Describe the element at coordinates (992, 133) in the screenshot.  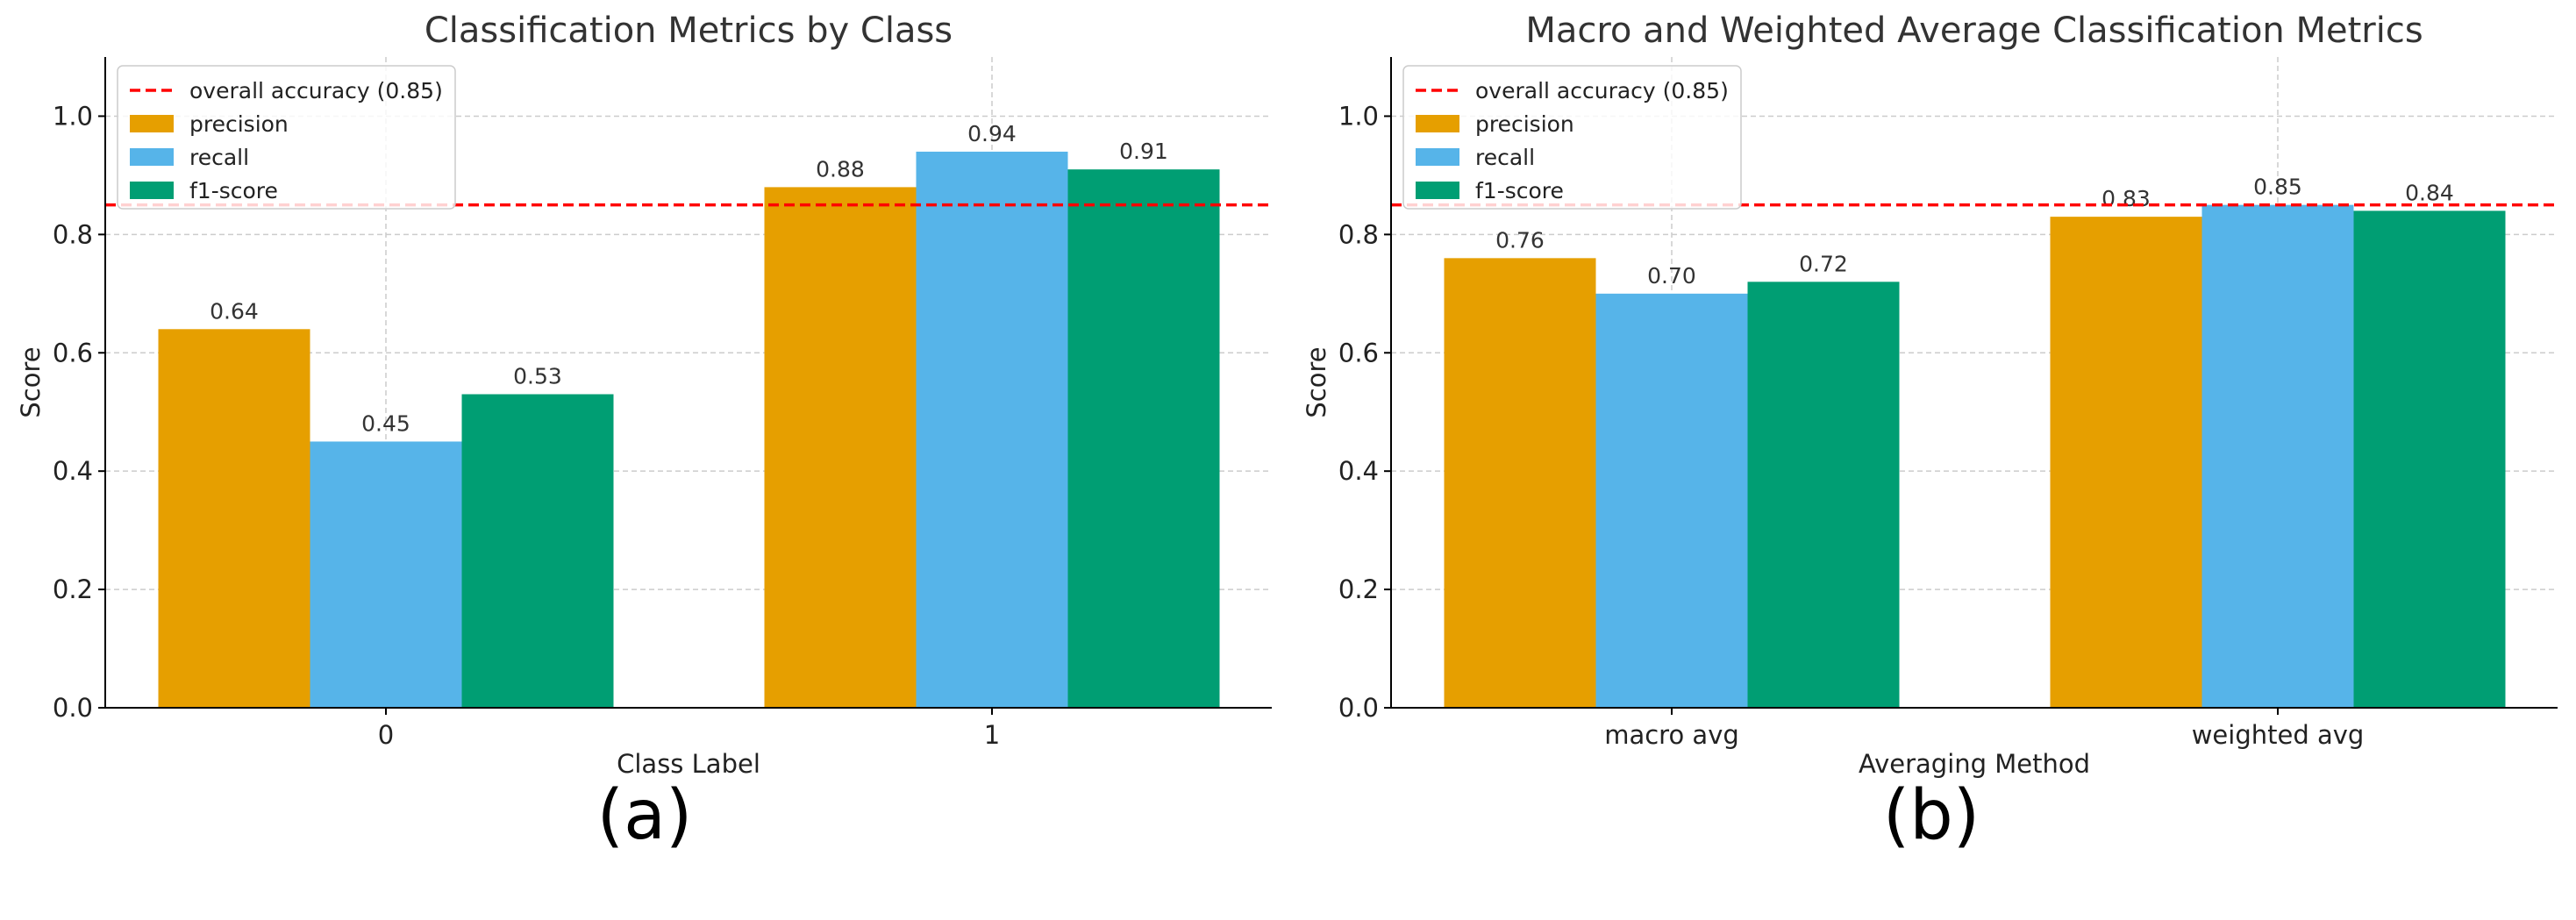
I see `data-label: 0.94` at that location.